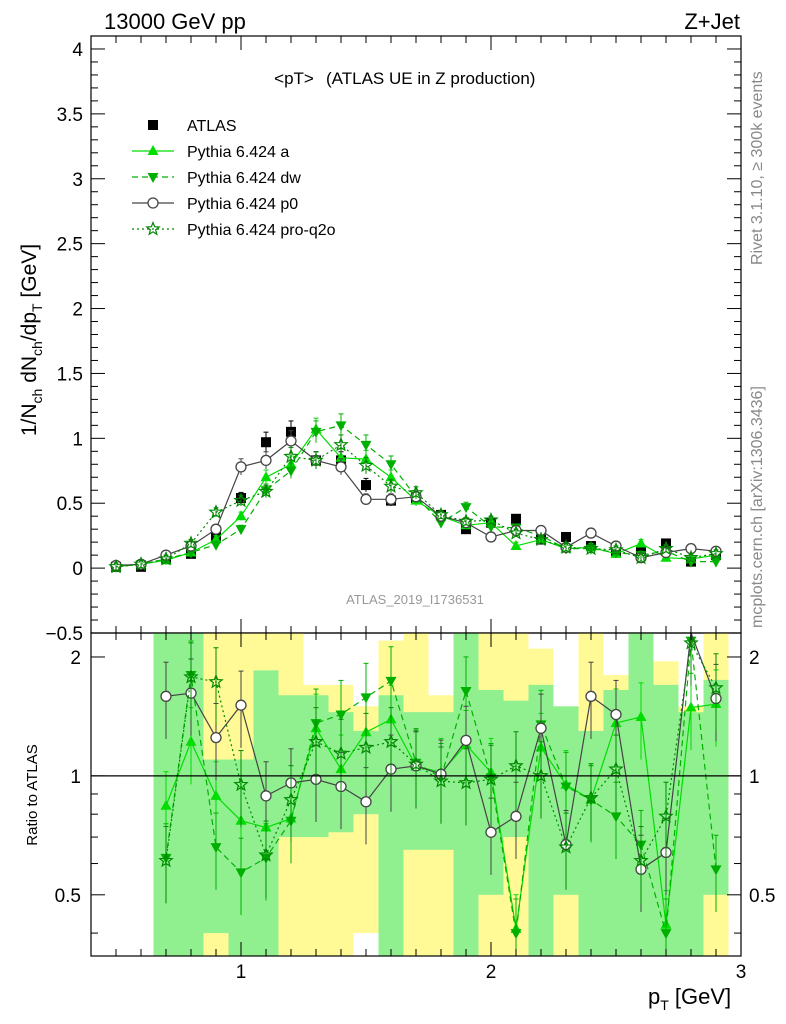 Image resolution: width=786 pixels, height=1024 pixels. What do you see at coordinates (32, 794) in the screenshot?
I see `ratio-ylabel: Ratio to ATLAS` at bounding box center [32, 794].